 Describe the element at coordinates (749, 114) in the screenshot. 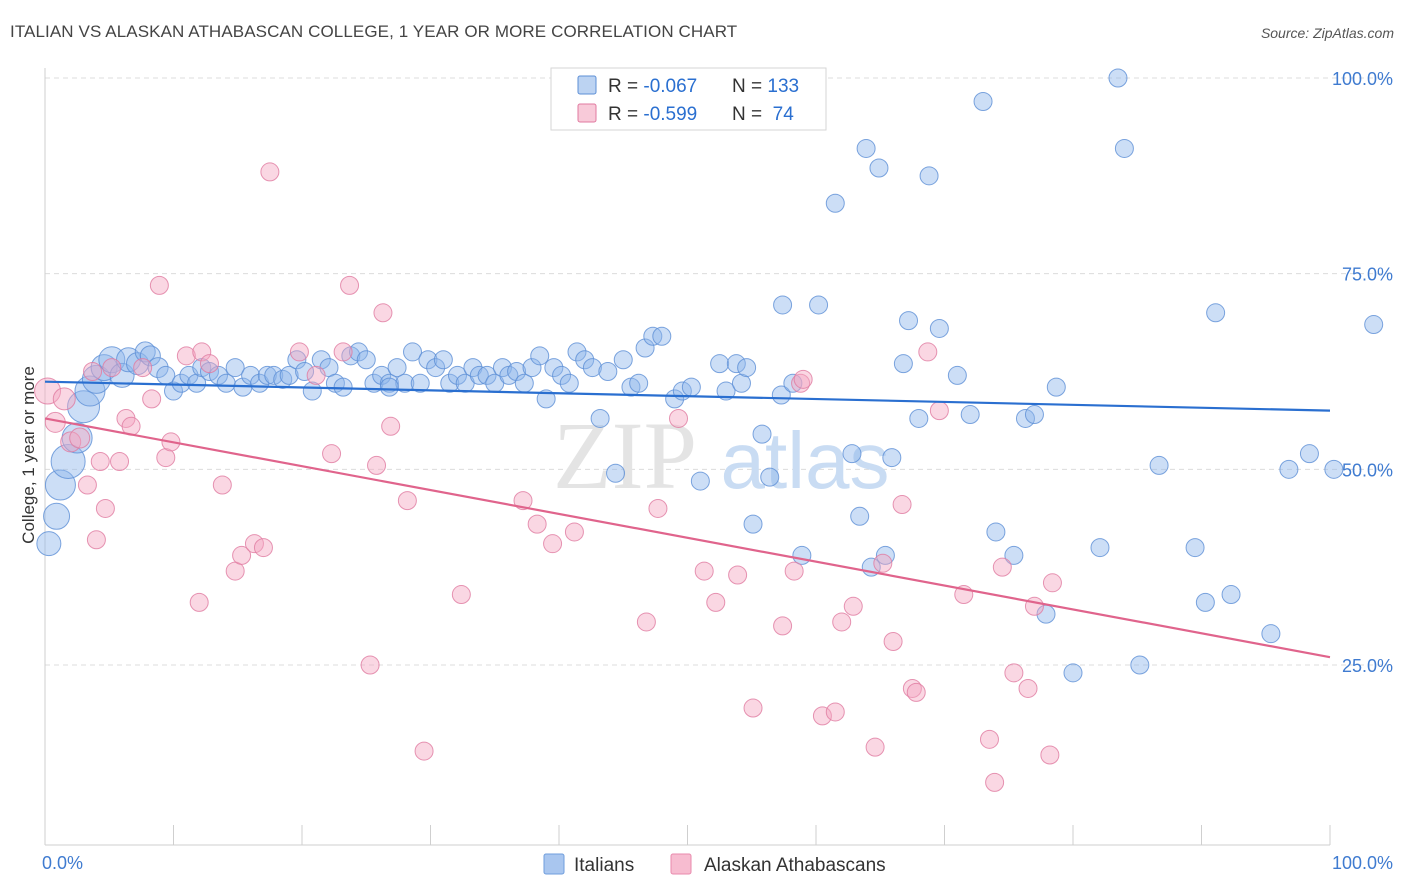

I see `legend-n-label: N =` at that location.